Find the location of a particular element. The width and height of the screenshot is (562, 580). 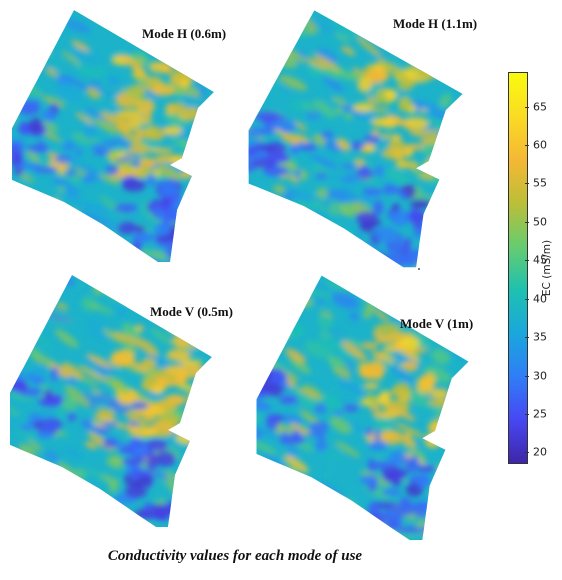

colorbar-tick-label: 25 is located at coordinates (540, 414).